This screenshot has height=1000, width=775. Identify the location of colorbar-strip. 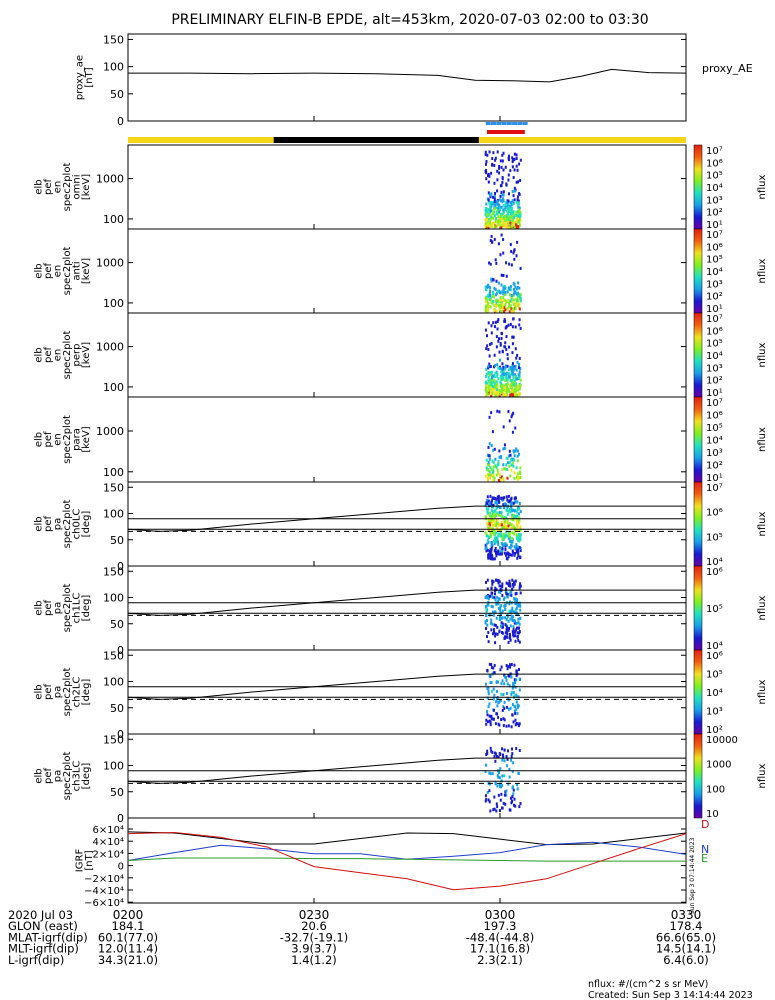
(698, 439).